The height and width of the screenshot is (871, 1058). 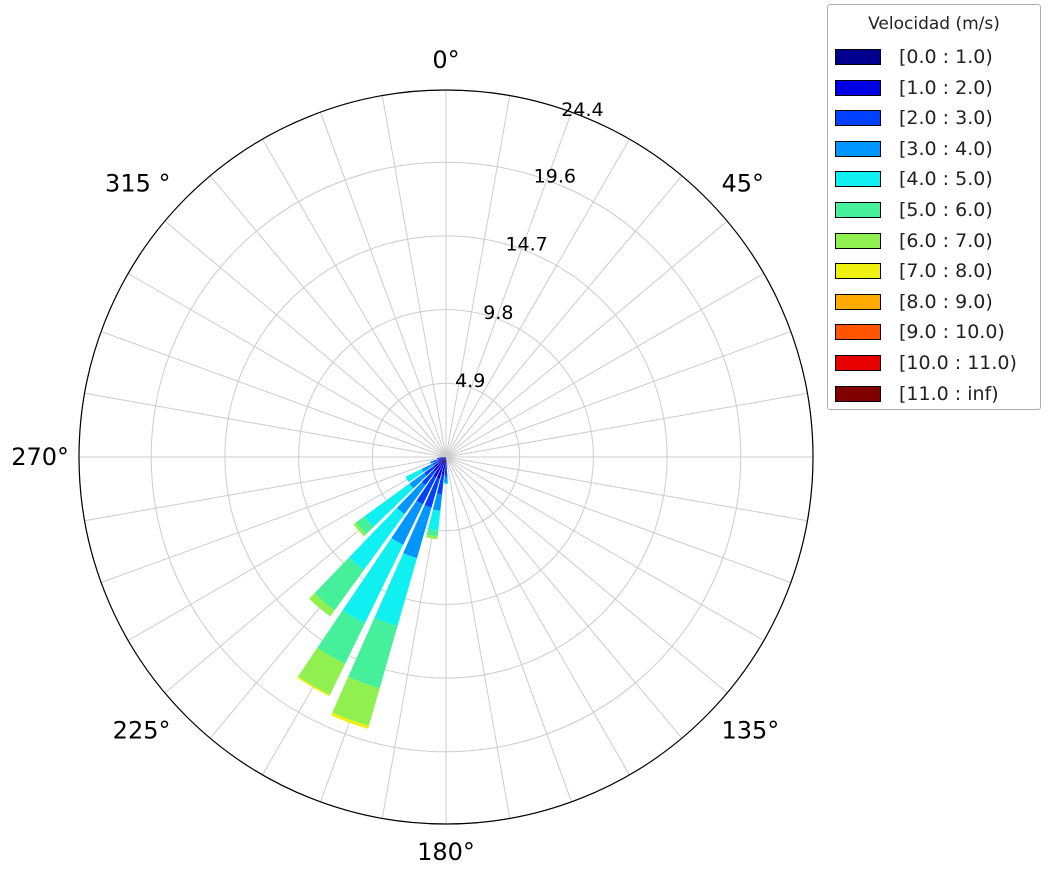 What do you see at coordinates (373, 653) in the screenshot?
I see `bar-dir200-bin5` at bounding box center [373, 653].